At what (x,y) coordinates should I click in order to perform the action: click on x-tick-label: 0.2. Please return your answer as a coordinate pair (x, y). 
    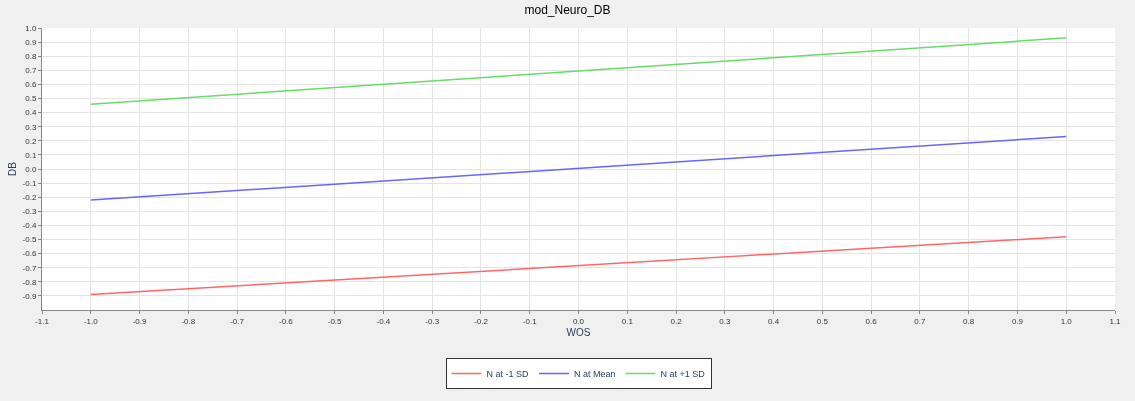
    Looking at the image, I should click on (676, 321).